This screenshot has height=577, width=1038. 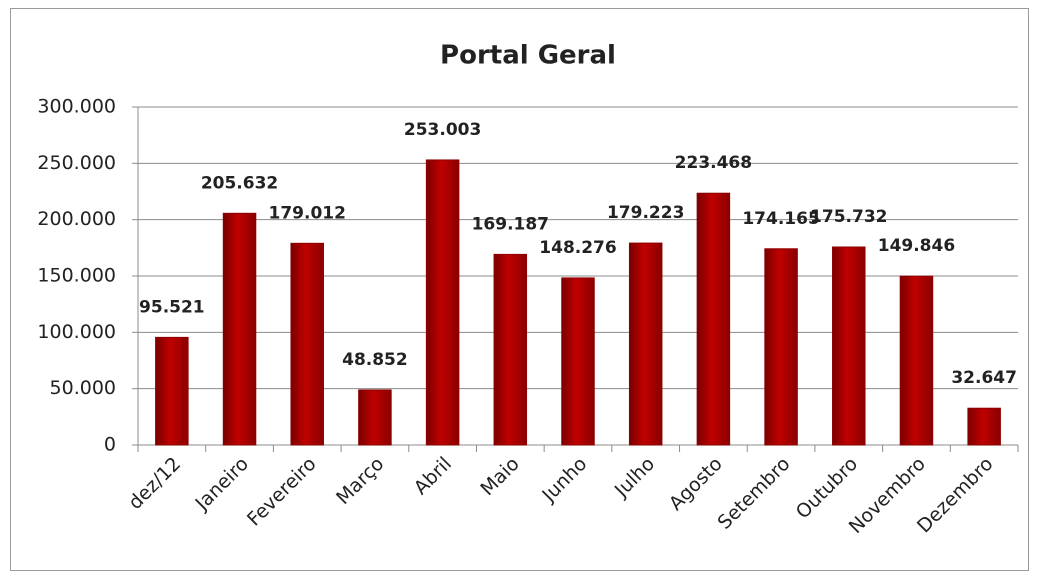 What do you see at coordinates (83, 388) in the screenshot?
I see `y-tick-label: 50.000` at bounding box center [83, 388].